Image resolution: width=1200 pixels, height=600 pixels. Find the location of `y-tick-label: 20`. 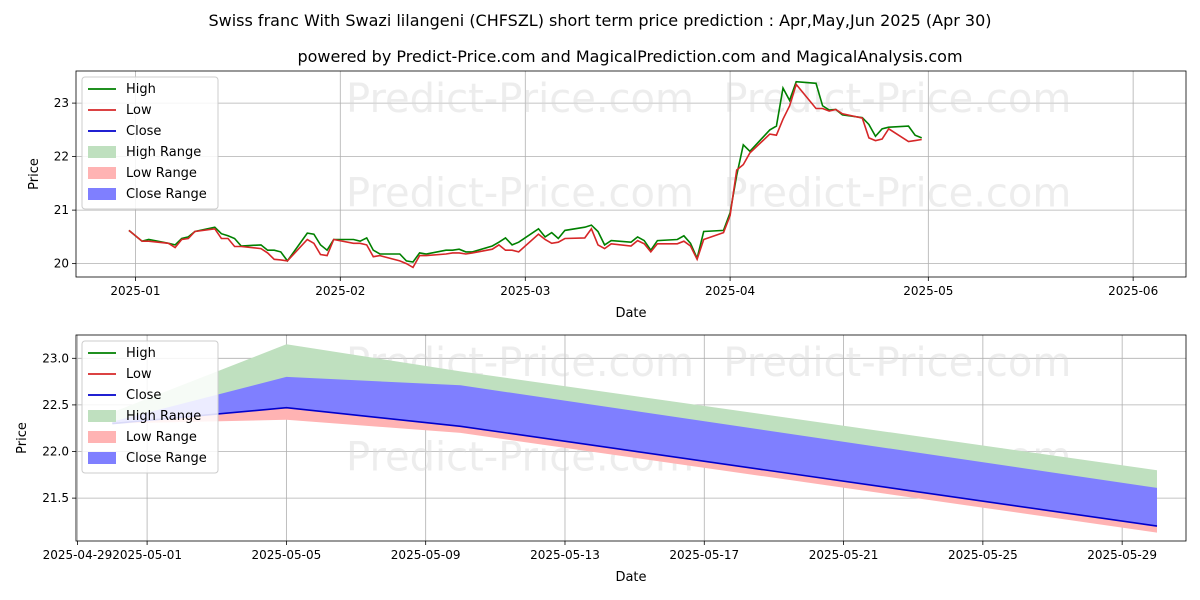

y-tick-label: 20 is located at coordinates (61, 264).